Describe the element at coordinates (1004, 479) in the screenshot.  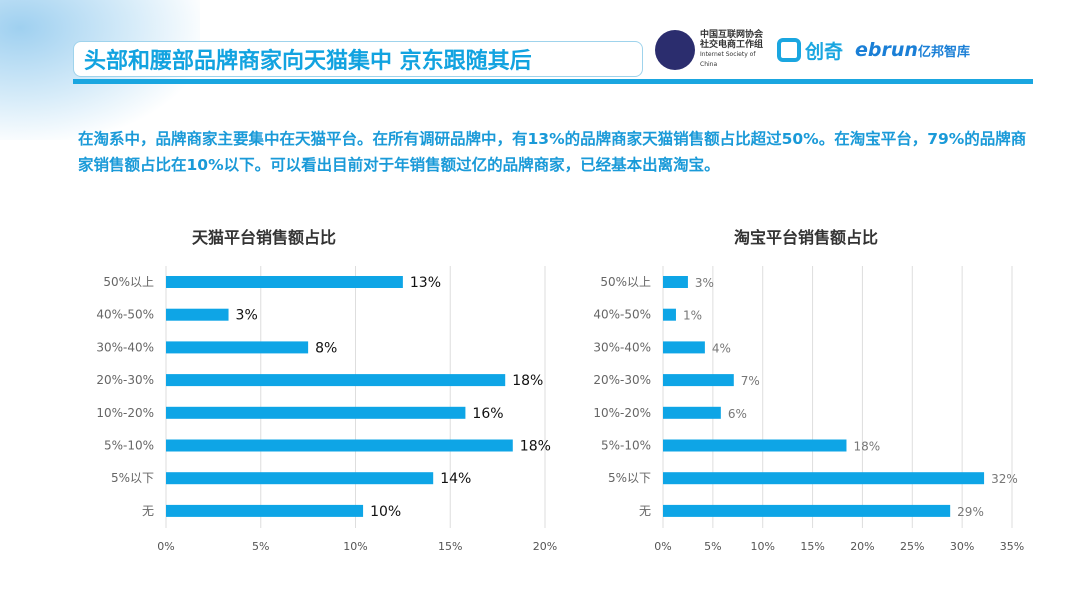
I see `taobao-data-label: 32%` at that location.